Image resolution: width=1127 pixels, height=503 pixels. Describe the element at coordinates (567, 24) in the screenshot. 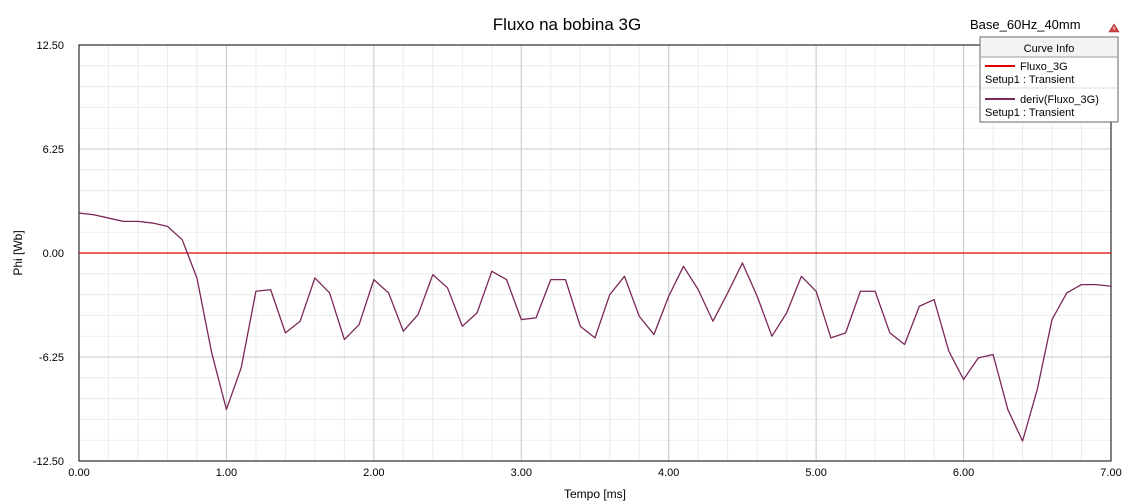

I see `chart-title: Fluxo na bobina 3G` at that location.